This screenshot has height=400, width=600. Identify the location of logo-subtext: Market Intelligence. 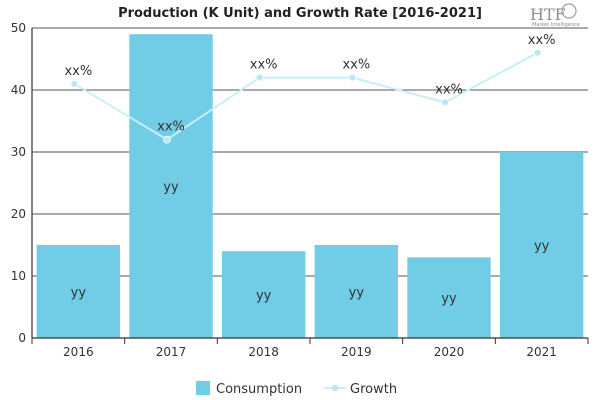
(556, 25).